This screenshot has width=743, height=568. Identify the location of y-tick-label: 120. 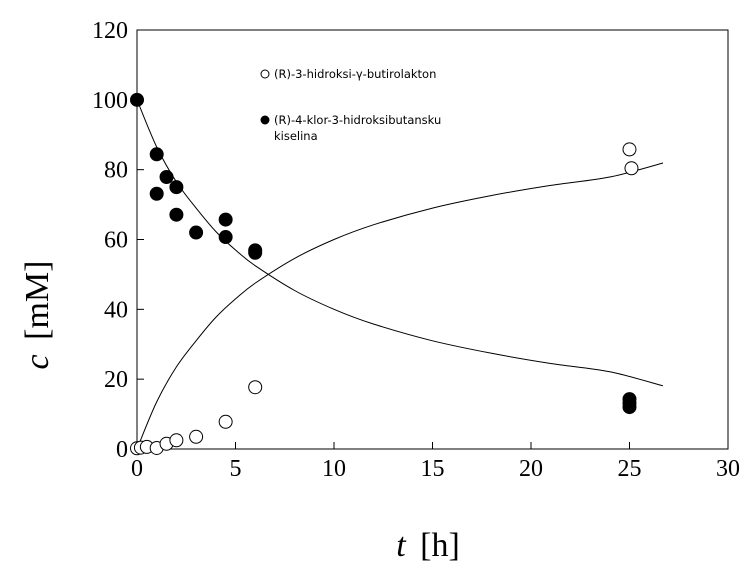
(110, 31).